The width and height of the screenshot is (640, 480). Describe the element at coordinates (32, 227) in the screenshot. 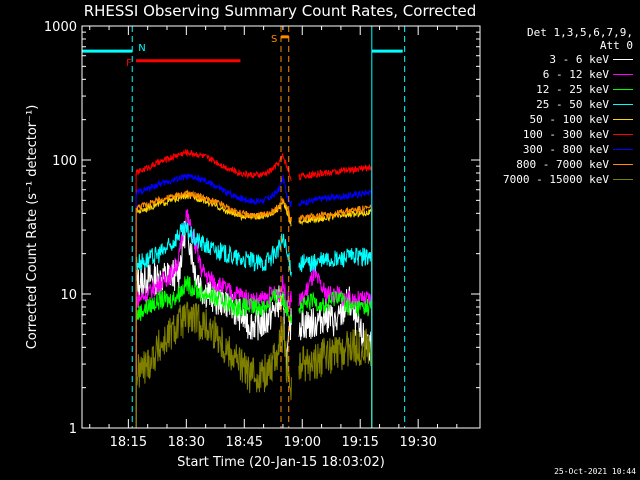

I see `y-axis-label: Corrected Count Rate (s⁻¹ detector⁻¹)` at that location.